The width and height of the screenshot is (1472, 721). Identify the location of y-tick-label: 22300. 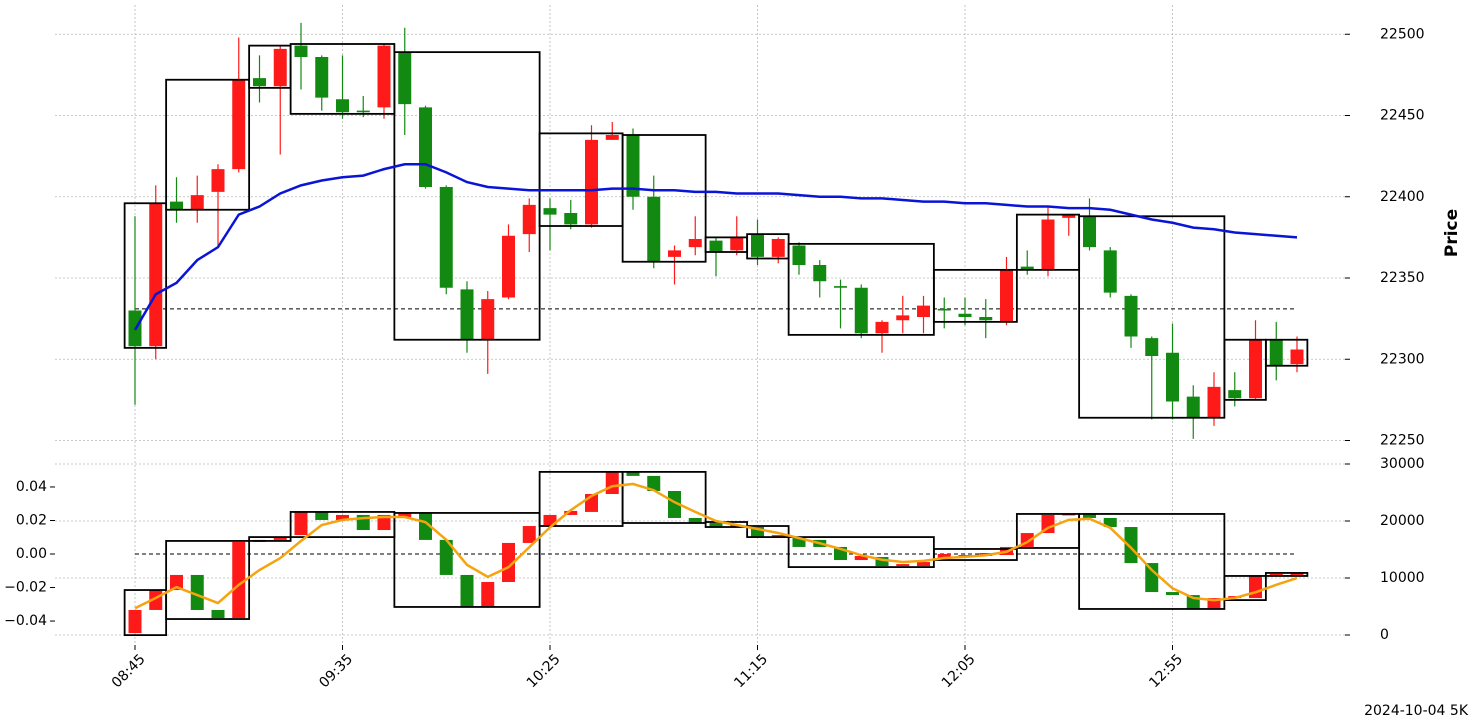
(1402, 359).